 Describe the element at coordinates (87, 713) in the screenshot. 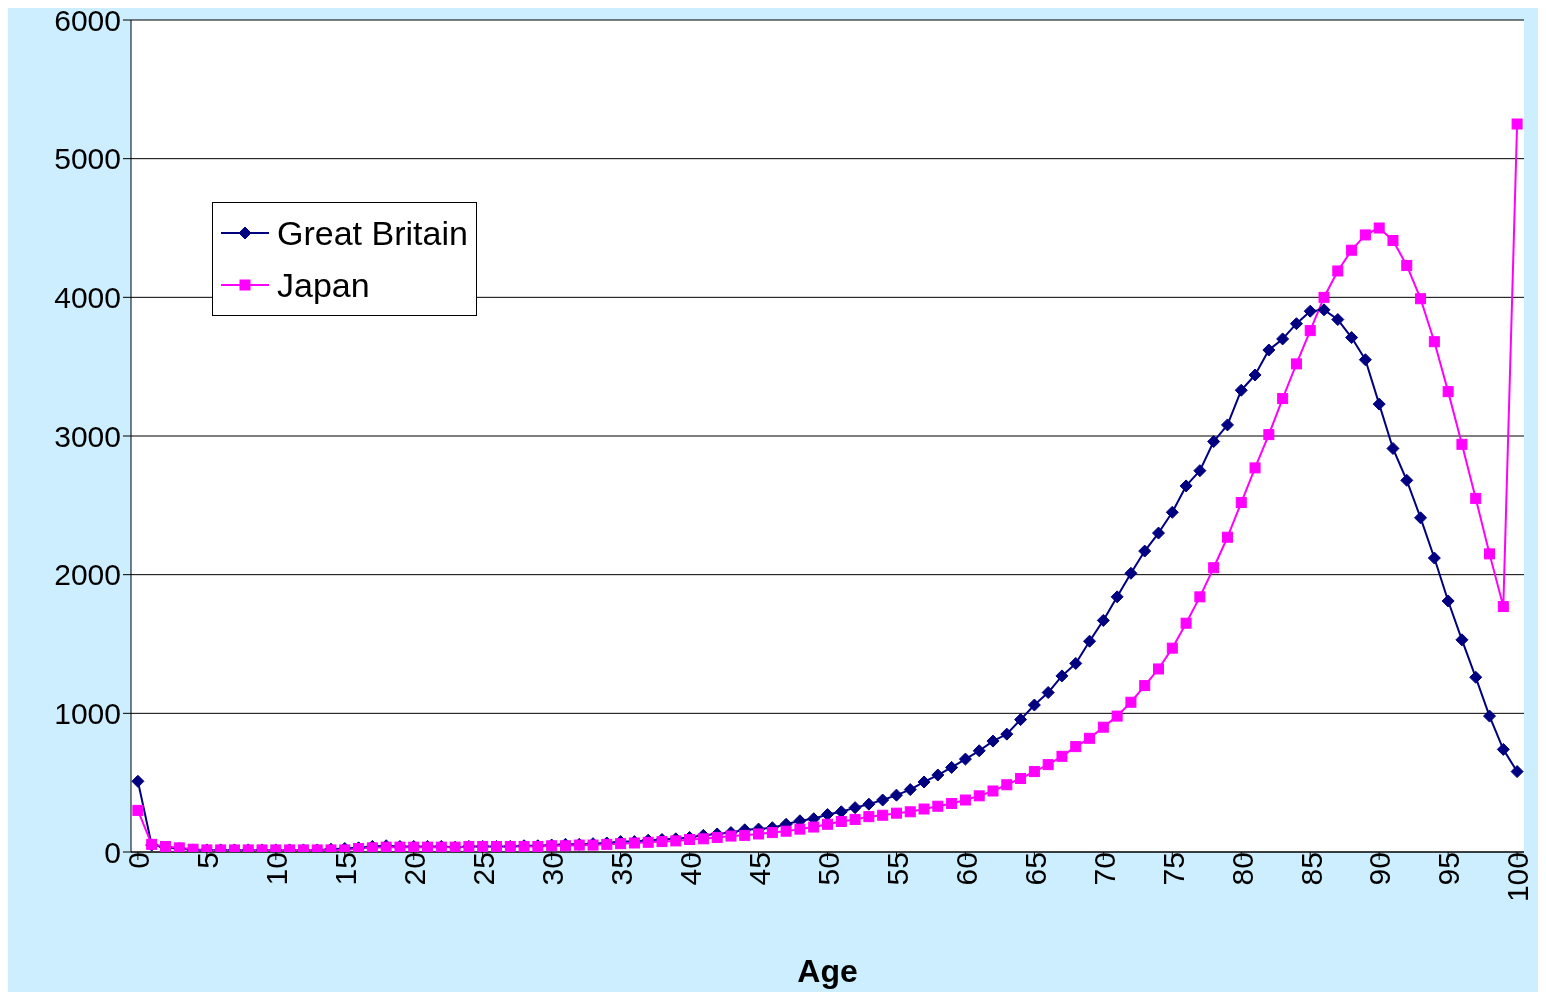

I see `y-tick-label: 1000` at that location.